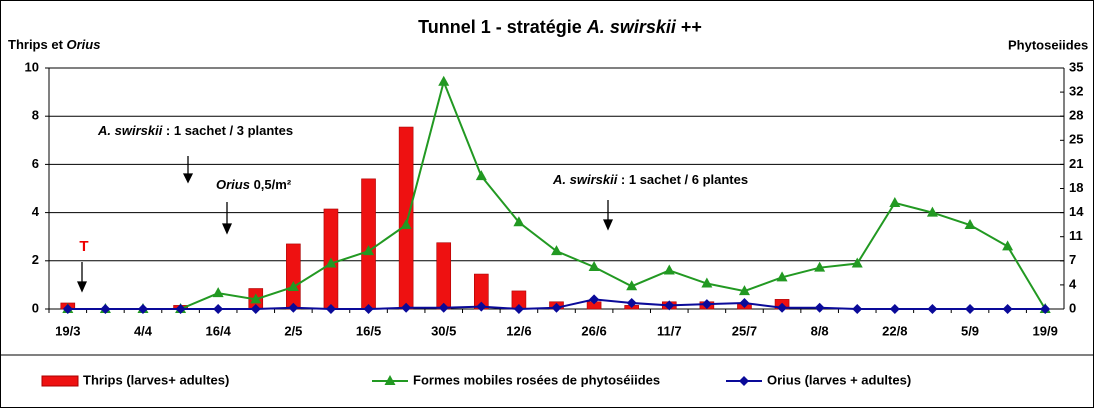  What do you see at coordinates (894, 330) in the screenshot?
I see `x-tick-label: 22/8` at bounding box center [894, 330].